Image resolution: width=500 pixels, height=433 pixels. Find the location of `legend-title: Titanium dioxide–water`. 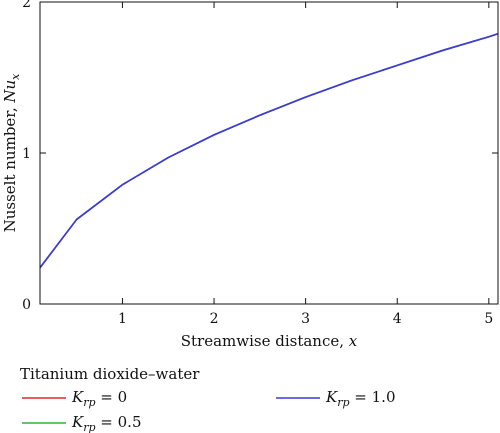

legend-title: Titanium dioxide–water is located at coordinates (110, 374).